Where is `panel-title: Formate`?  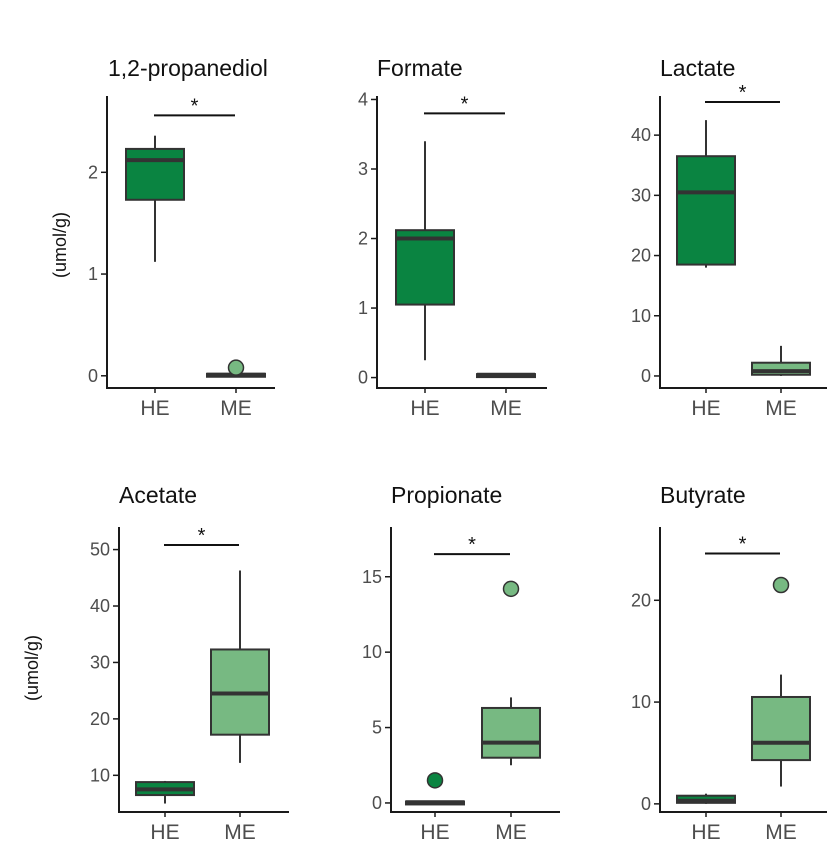 panel-title: Formate is located at coordinates (420, 68).